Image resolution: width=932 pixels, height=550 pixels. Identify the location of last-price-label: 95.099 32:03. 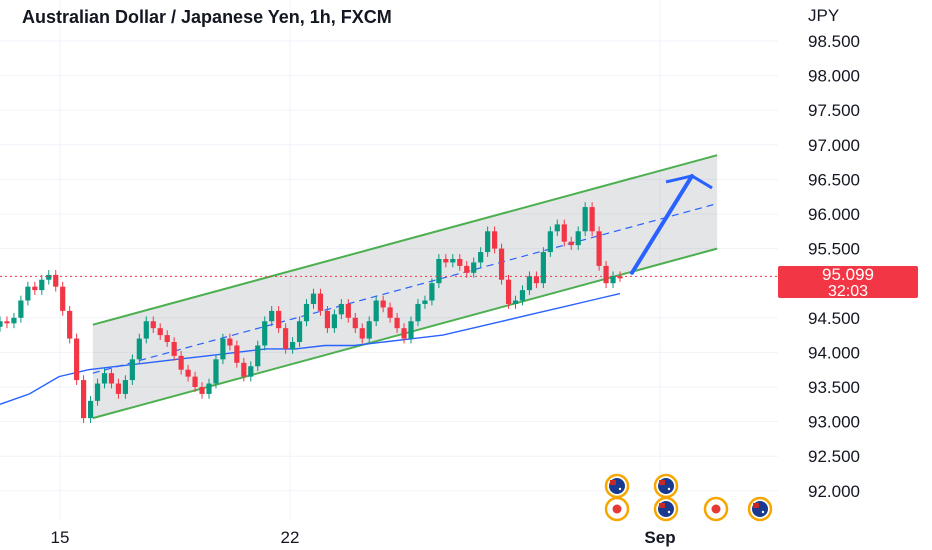
(848, 282).